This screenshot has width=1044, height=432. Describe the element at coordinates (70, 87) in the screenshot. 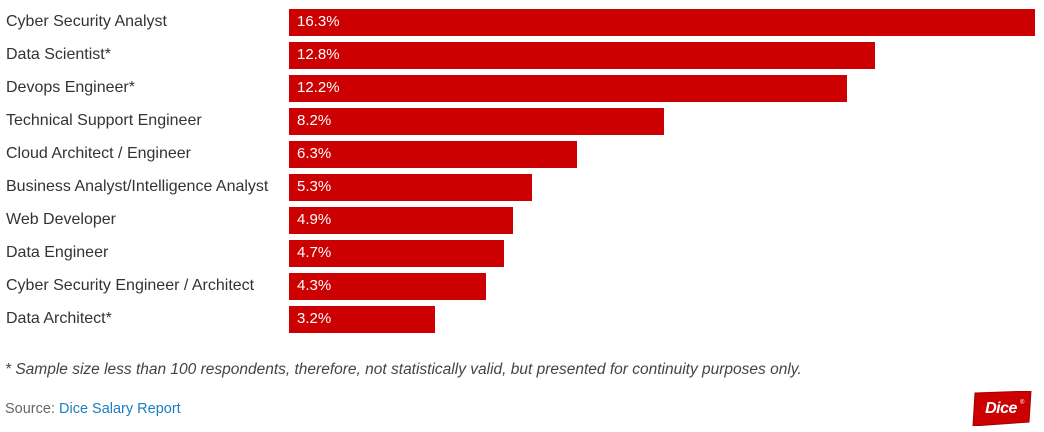

I see `category-label: Devops Engineer*` at that location.